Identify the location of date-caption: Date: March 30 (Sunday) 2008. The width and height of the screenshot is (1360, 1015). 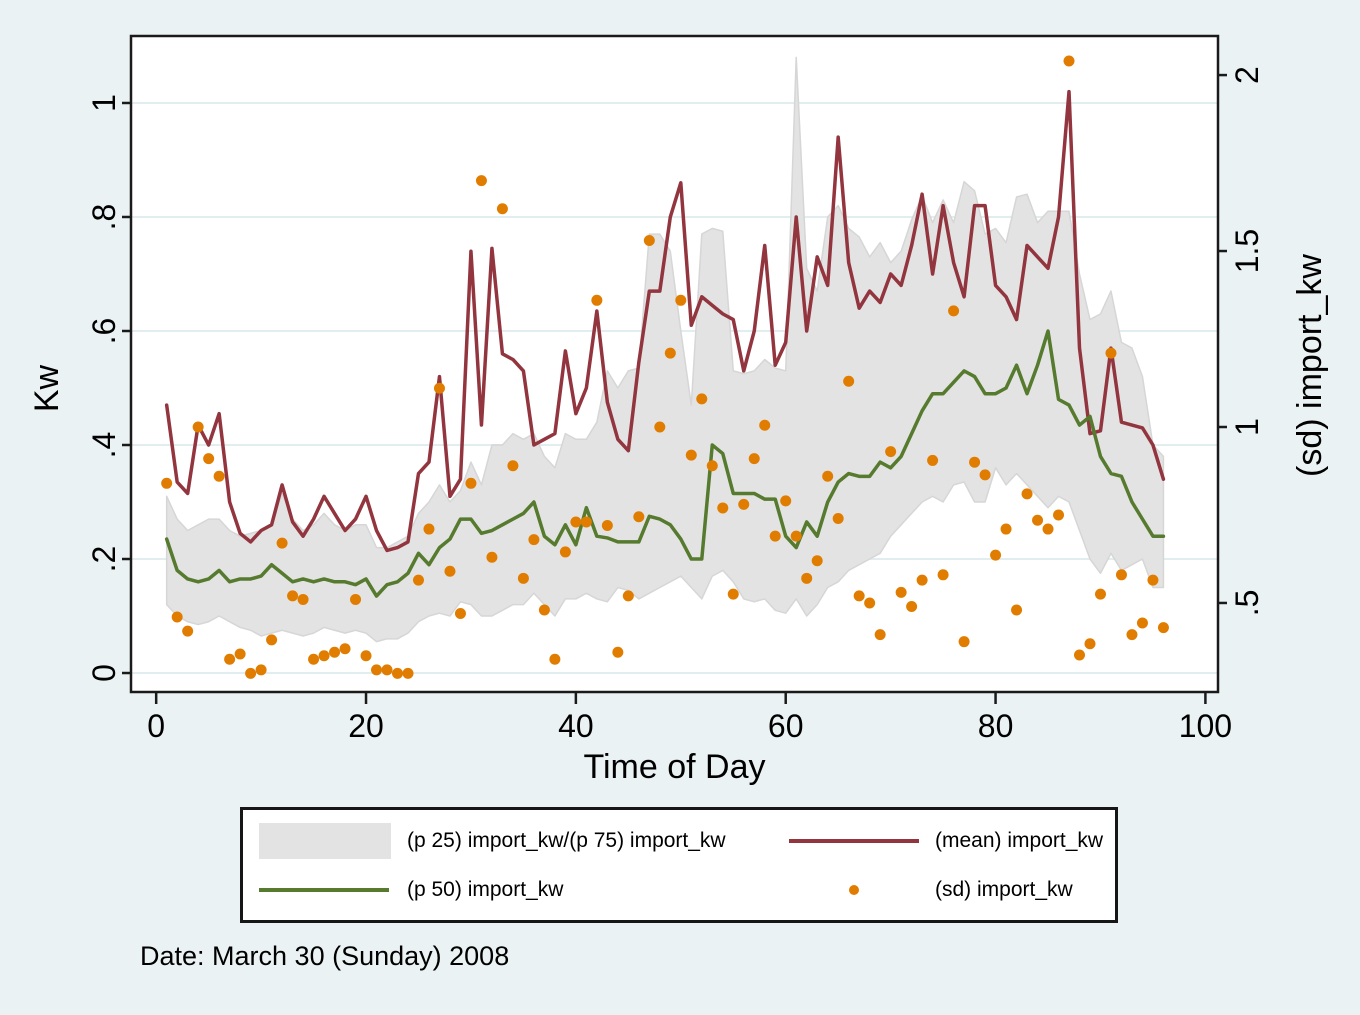
(325, 956).